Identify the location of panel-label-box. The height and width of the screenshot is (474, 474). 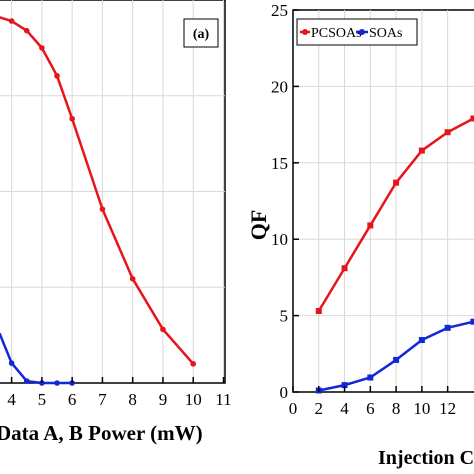
(201, 33).